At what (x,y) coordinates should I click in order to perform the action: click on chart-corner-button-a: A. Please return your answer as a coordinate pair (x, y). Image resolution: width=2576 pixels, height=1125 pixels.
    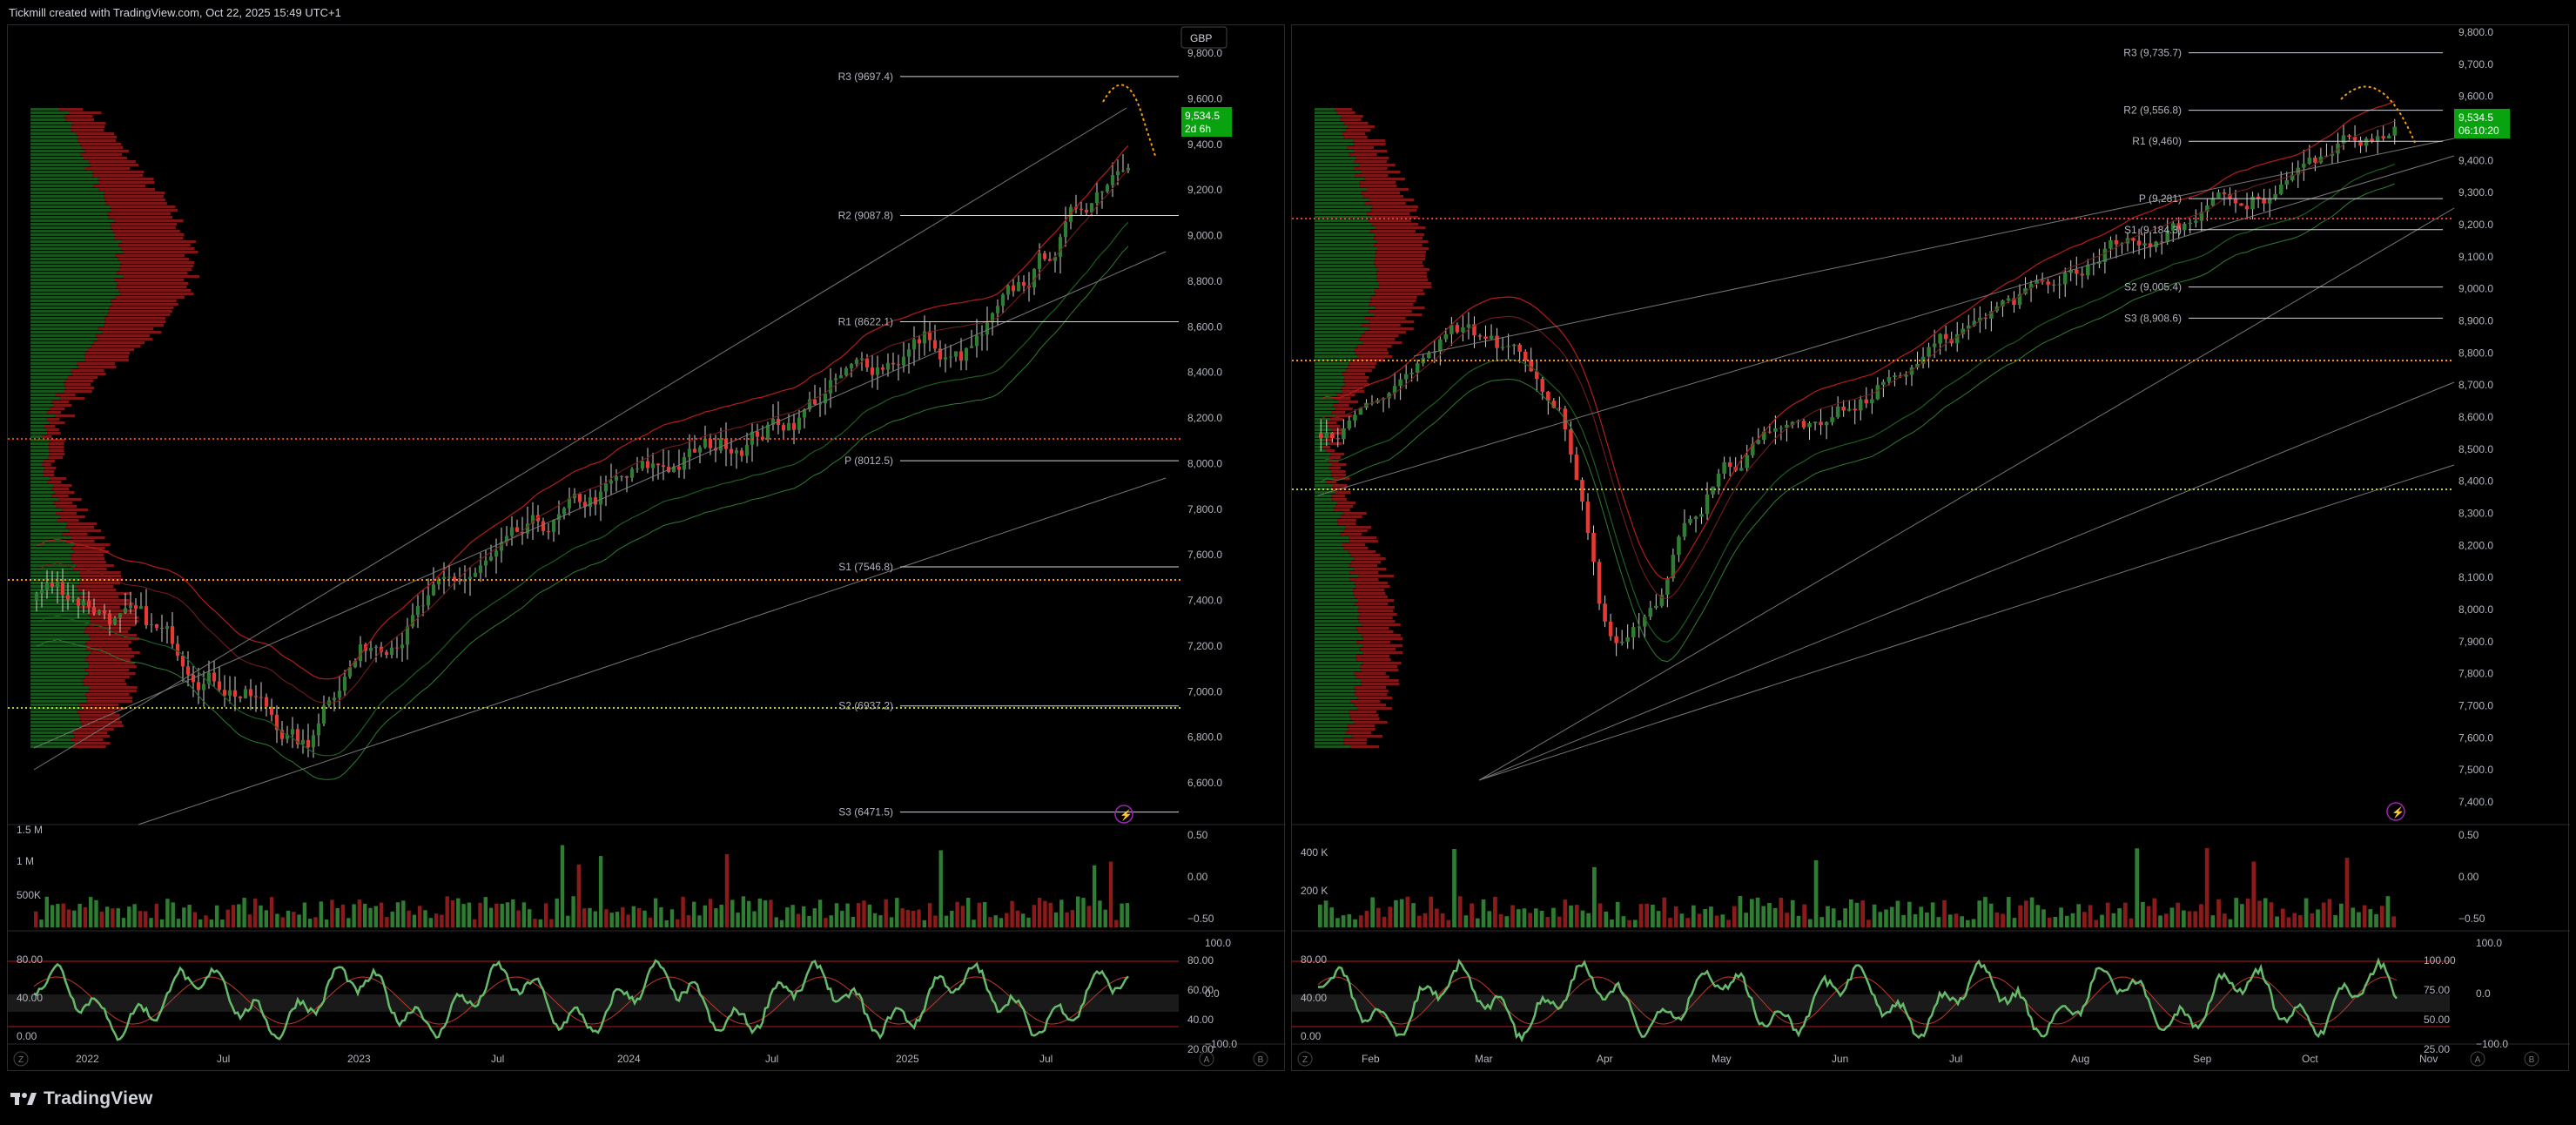
    Looking at the image, I should click on (1206, 1059).